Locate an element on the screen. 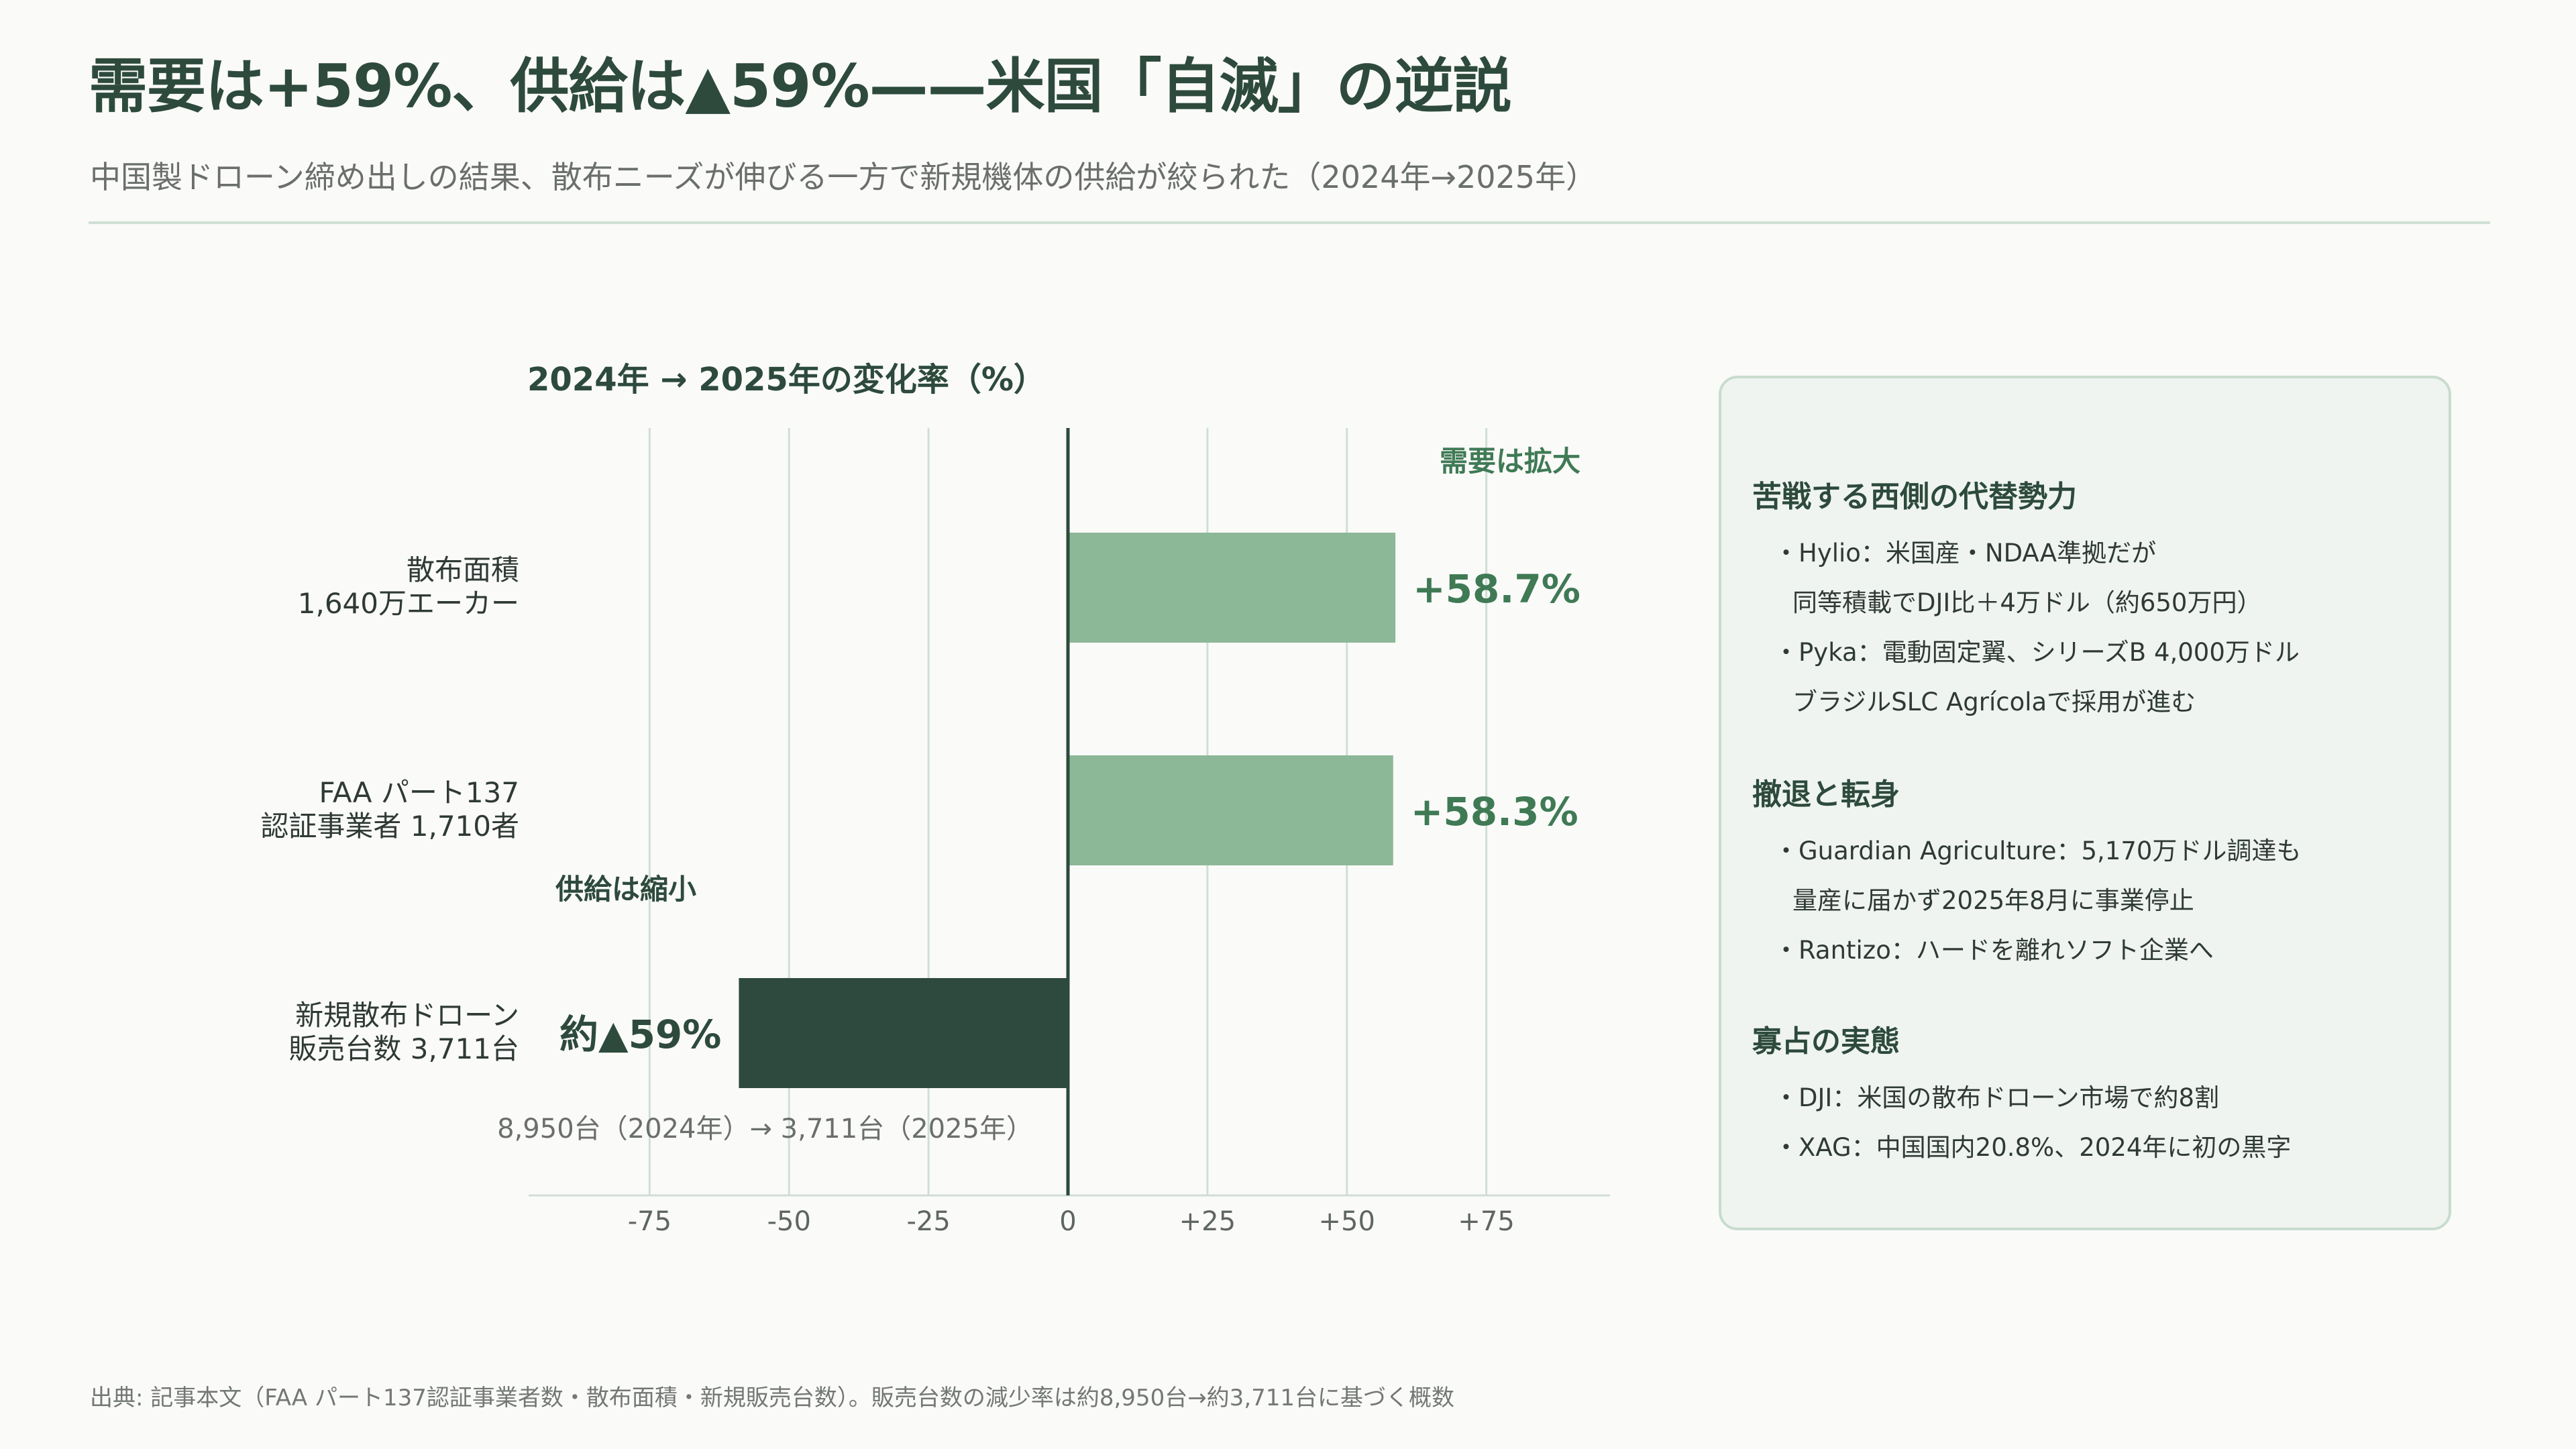 Image resolution: width=2576 pixels, height=1449 pixels. value-label-0: +58.7% is located at coordinates (1496, 589).